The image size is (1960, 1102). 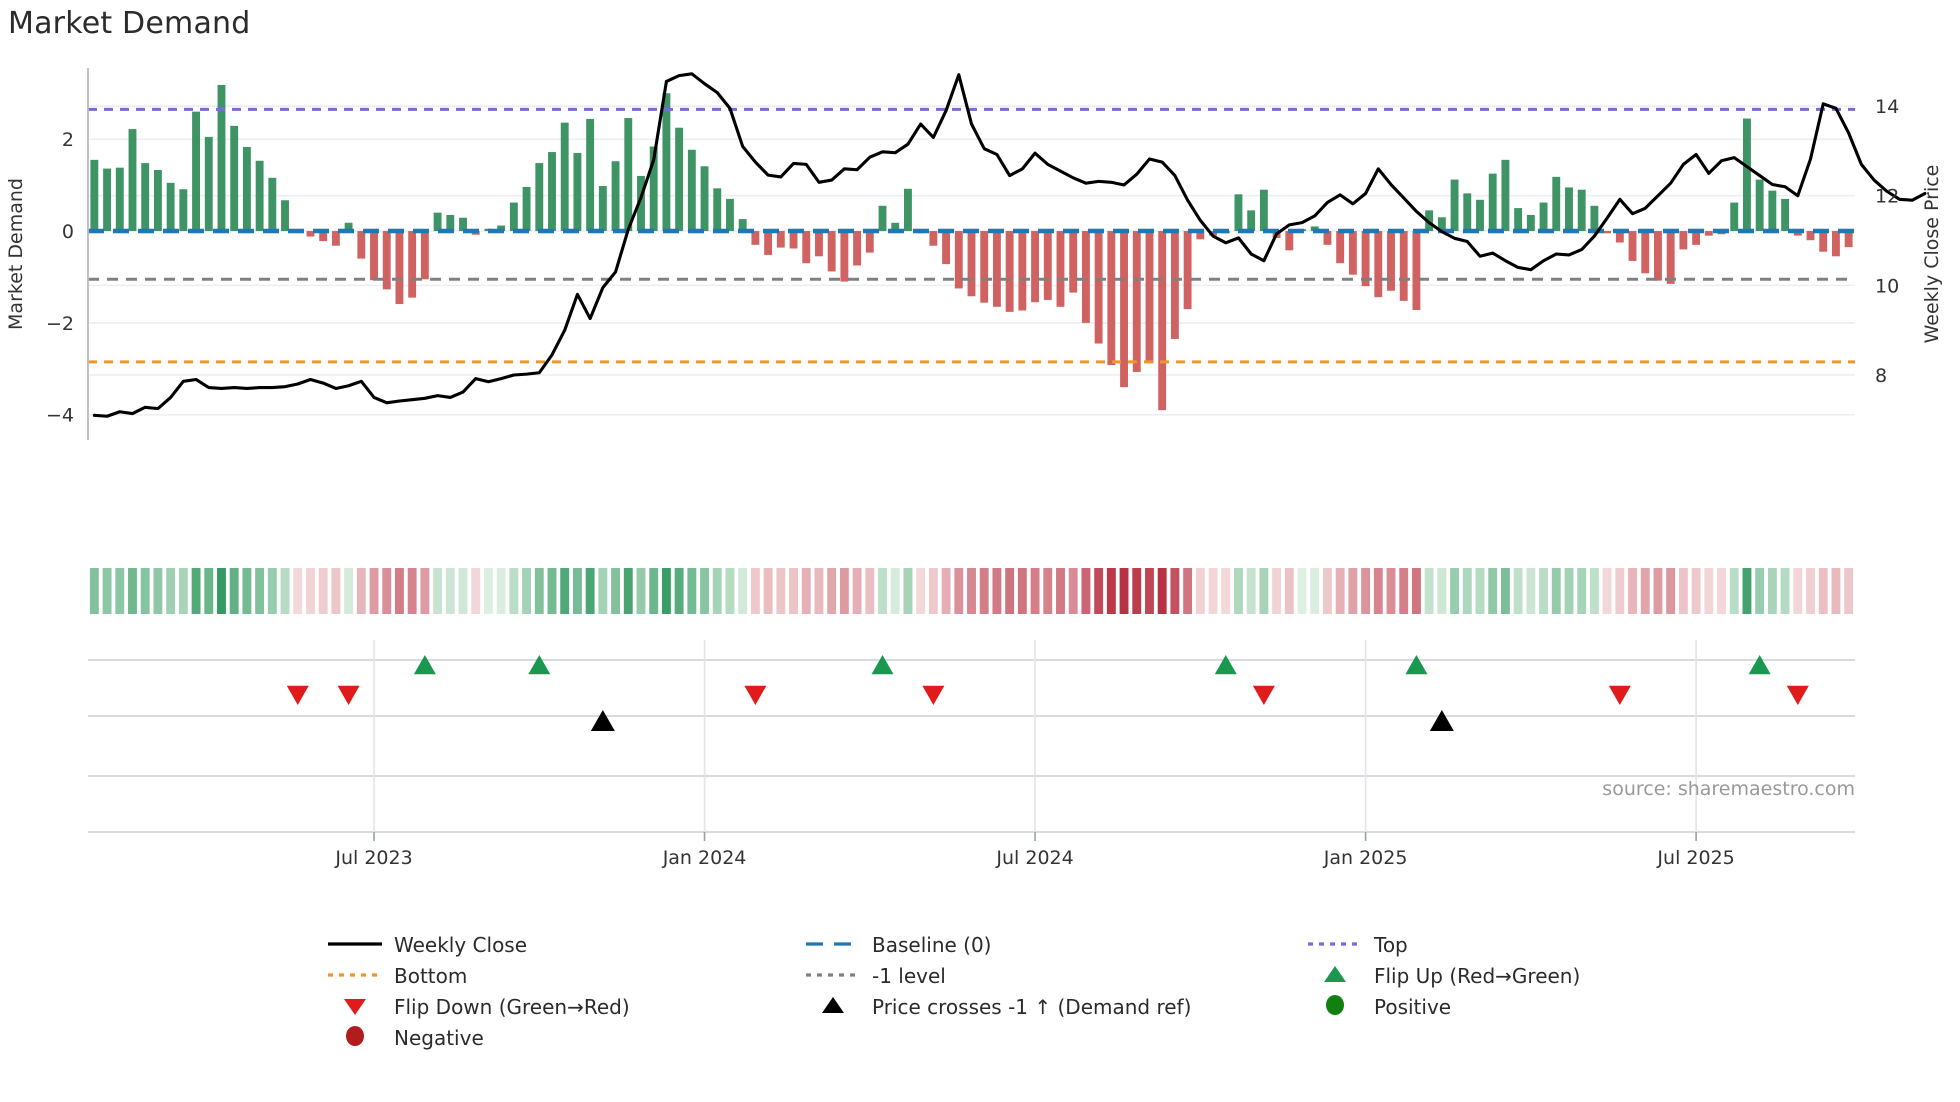 What do you see at coordinates (415, 1038) in the screenshot?
I see `legend-item: Negative` at bounding box center [415, 1038].